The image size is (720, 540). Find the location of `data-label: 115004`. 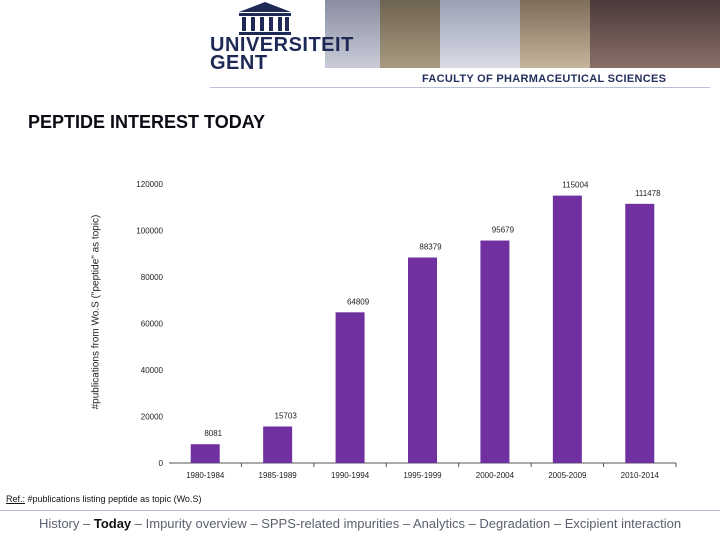

data-label: 115004 is located at coordinates (575, 185).